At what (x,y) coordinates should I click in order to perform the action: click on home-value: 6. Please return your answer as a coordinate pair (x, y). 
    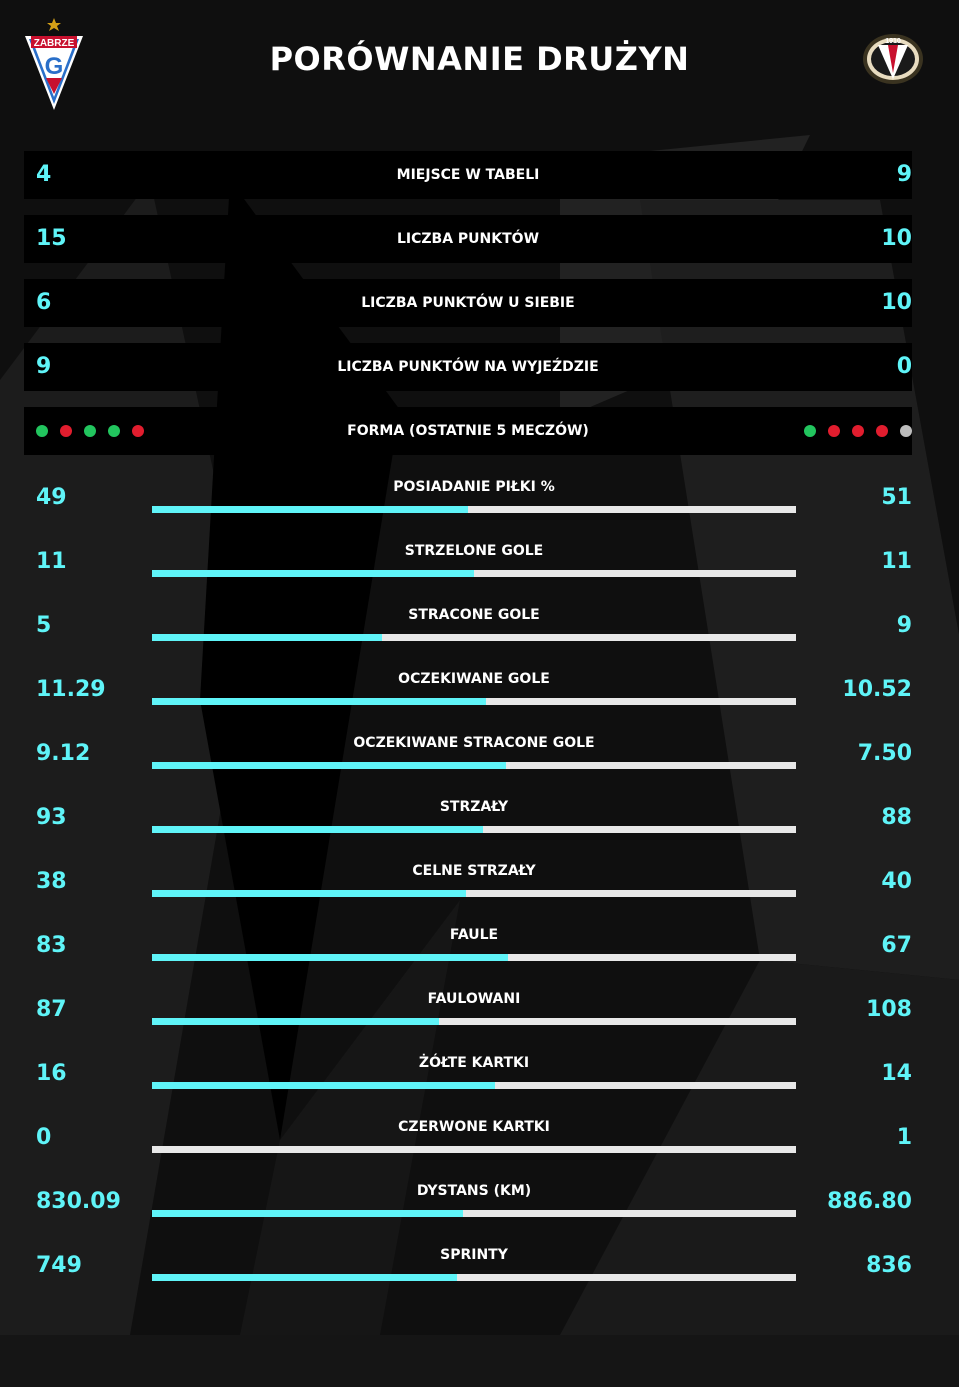
    Looking at the image, I should click on (44, 302).